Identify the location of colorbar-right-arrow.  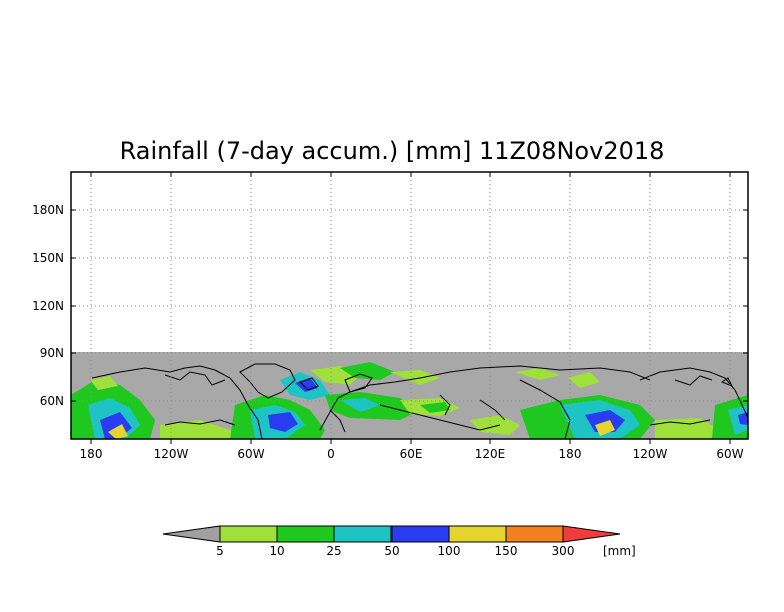
(591, 534).